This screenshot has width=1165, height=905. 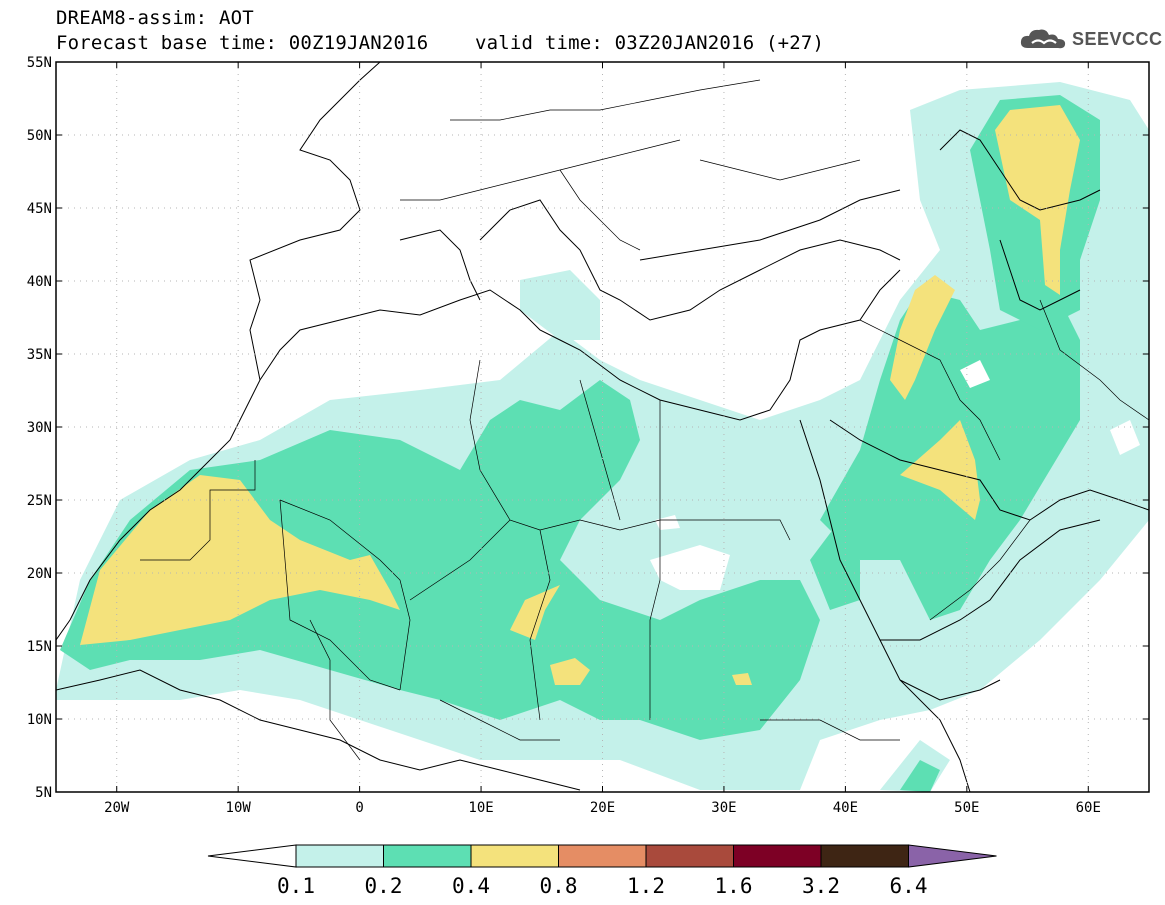 I want to click on logo-text: SEEVCCC, so click(x=1117, y=38).